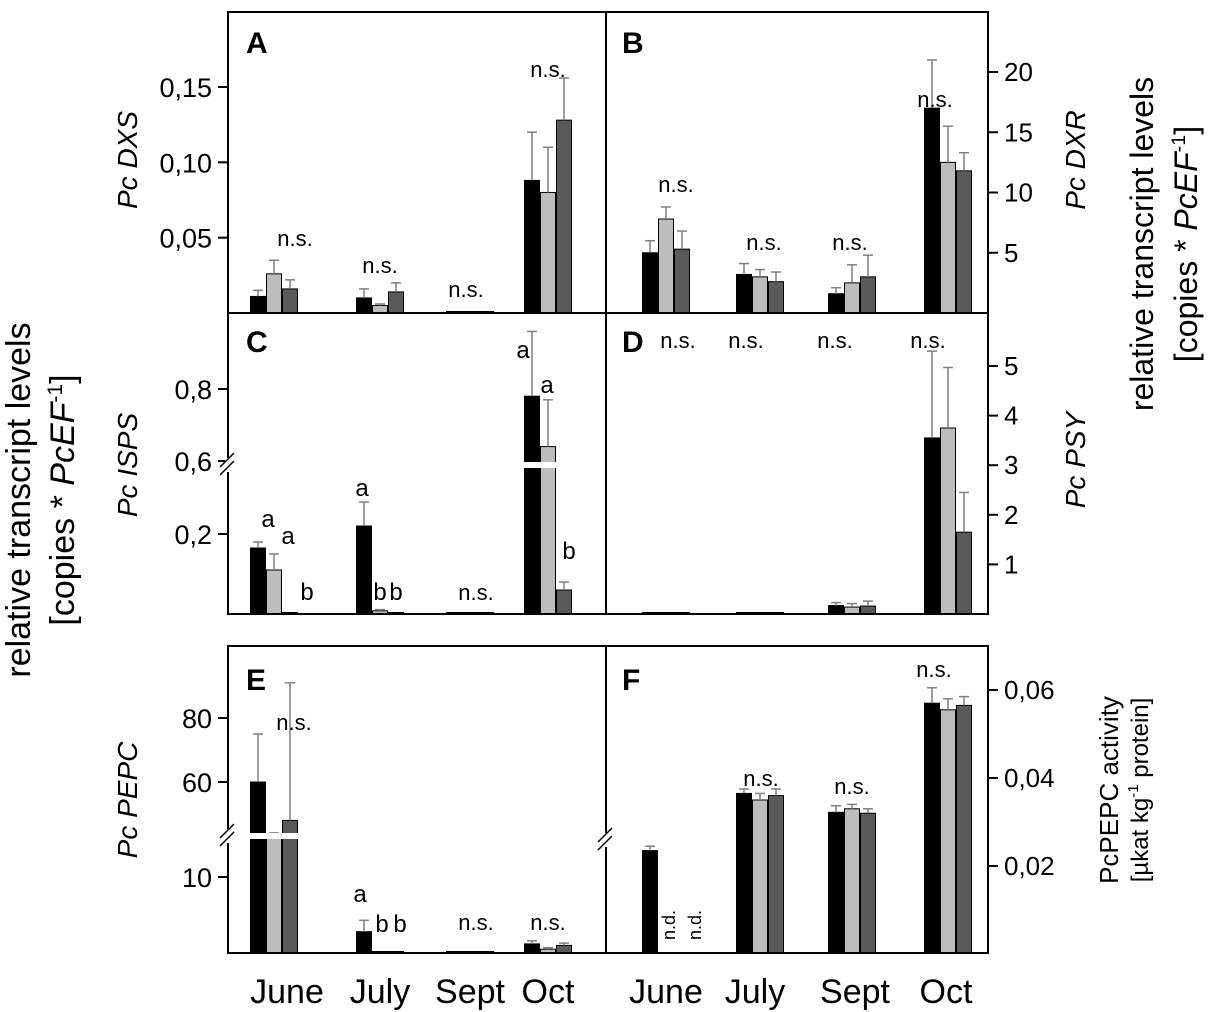  What do you see at coordinates (666, 992) in the screenshot?
I see `x-category-label: June` at bounding box center [666, 992].